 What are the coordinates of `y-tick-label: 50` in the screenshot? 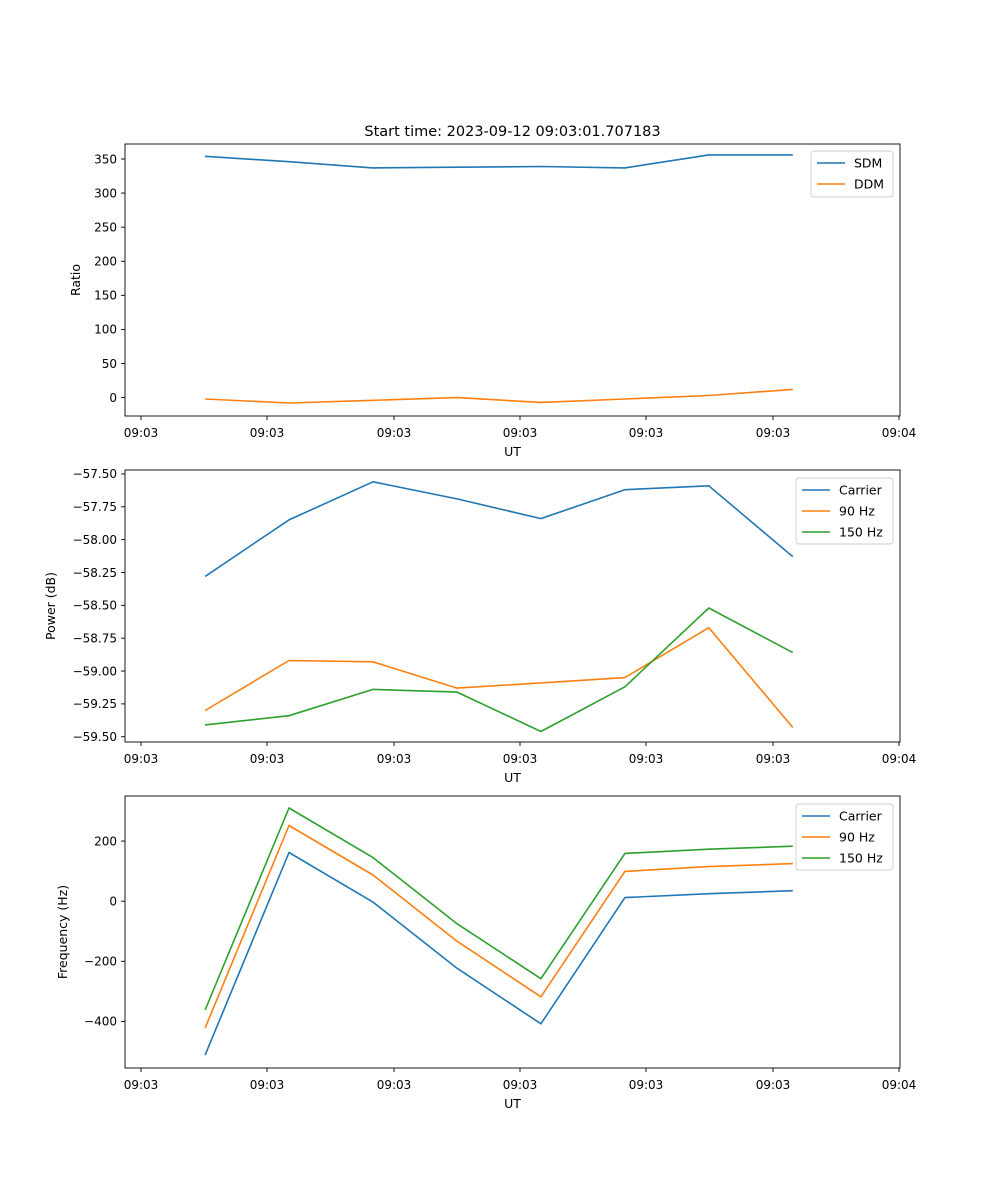 It's located at (109, 364).